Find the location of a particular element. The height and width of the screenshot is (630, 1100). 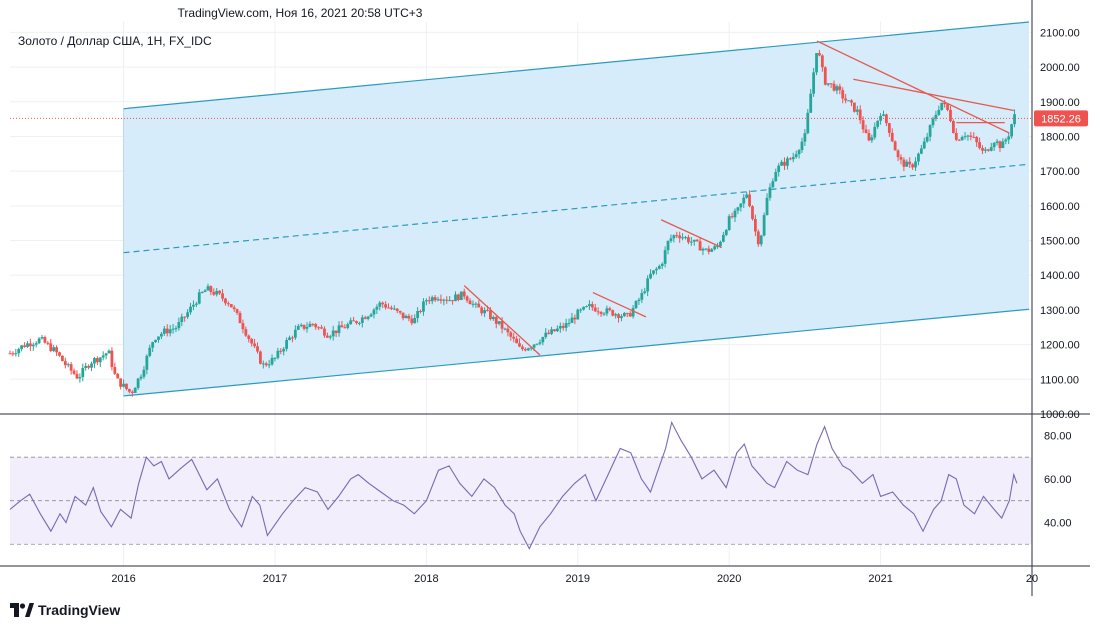

price-tick-label: 1300.00 is located at coordinates (1060, 311).